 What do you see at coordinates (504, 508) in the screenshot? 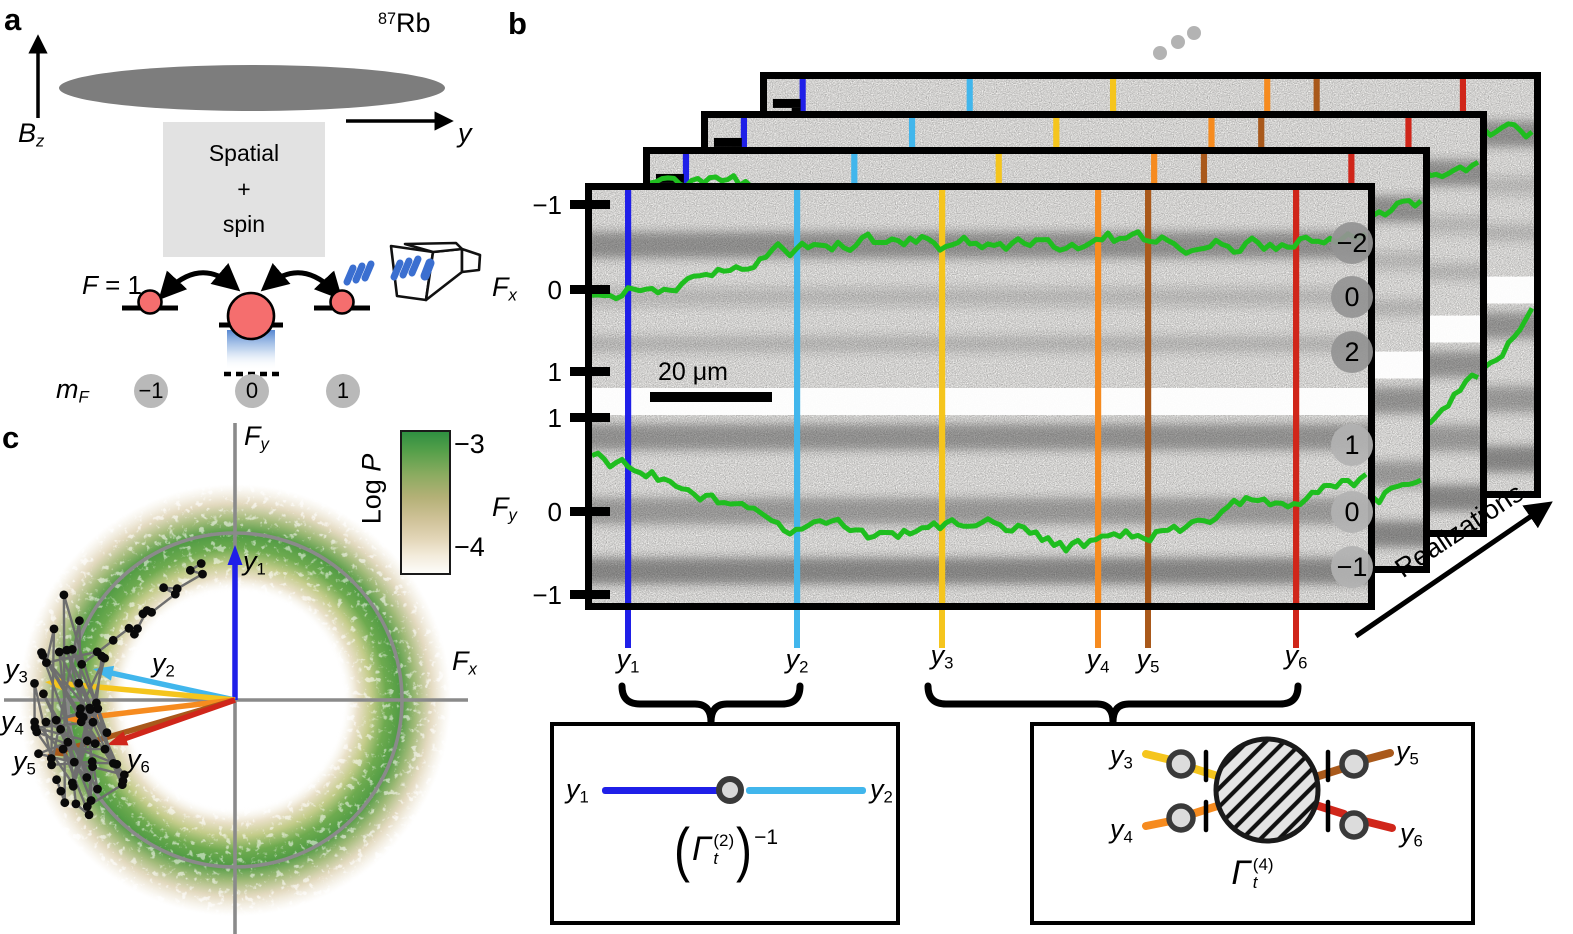
I see `fy-axis-label: Fy` at bounding box center [504, 508].